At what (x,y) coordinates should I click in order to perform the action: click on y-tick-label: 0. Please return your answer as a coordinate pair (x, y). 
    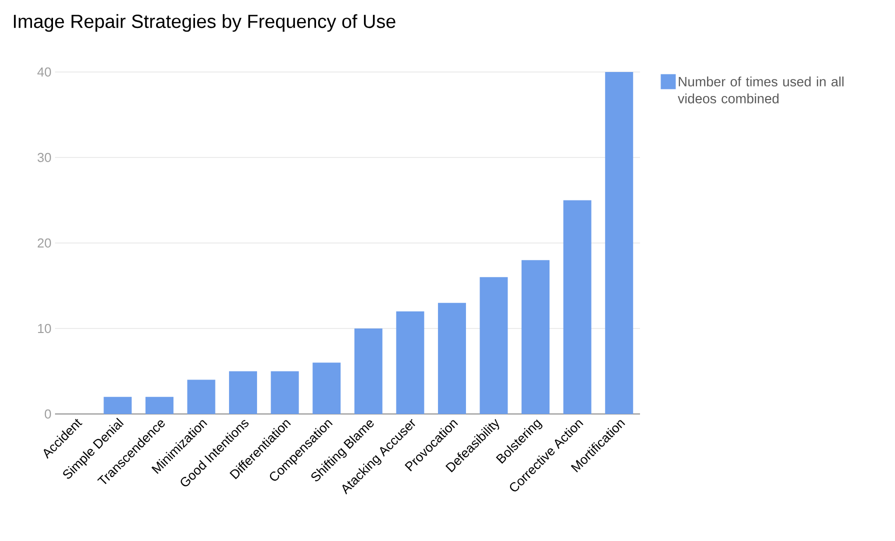
    Looking at the image, I should click on (47, 414).